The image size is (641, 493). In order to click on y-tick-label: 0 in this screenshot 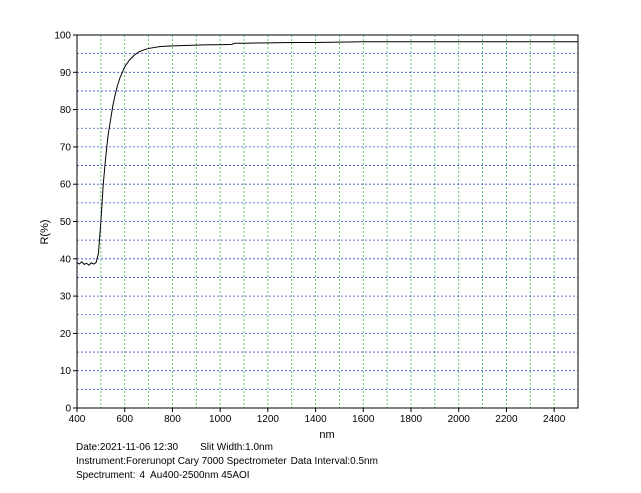, I will do `click(68, 409)`.